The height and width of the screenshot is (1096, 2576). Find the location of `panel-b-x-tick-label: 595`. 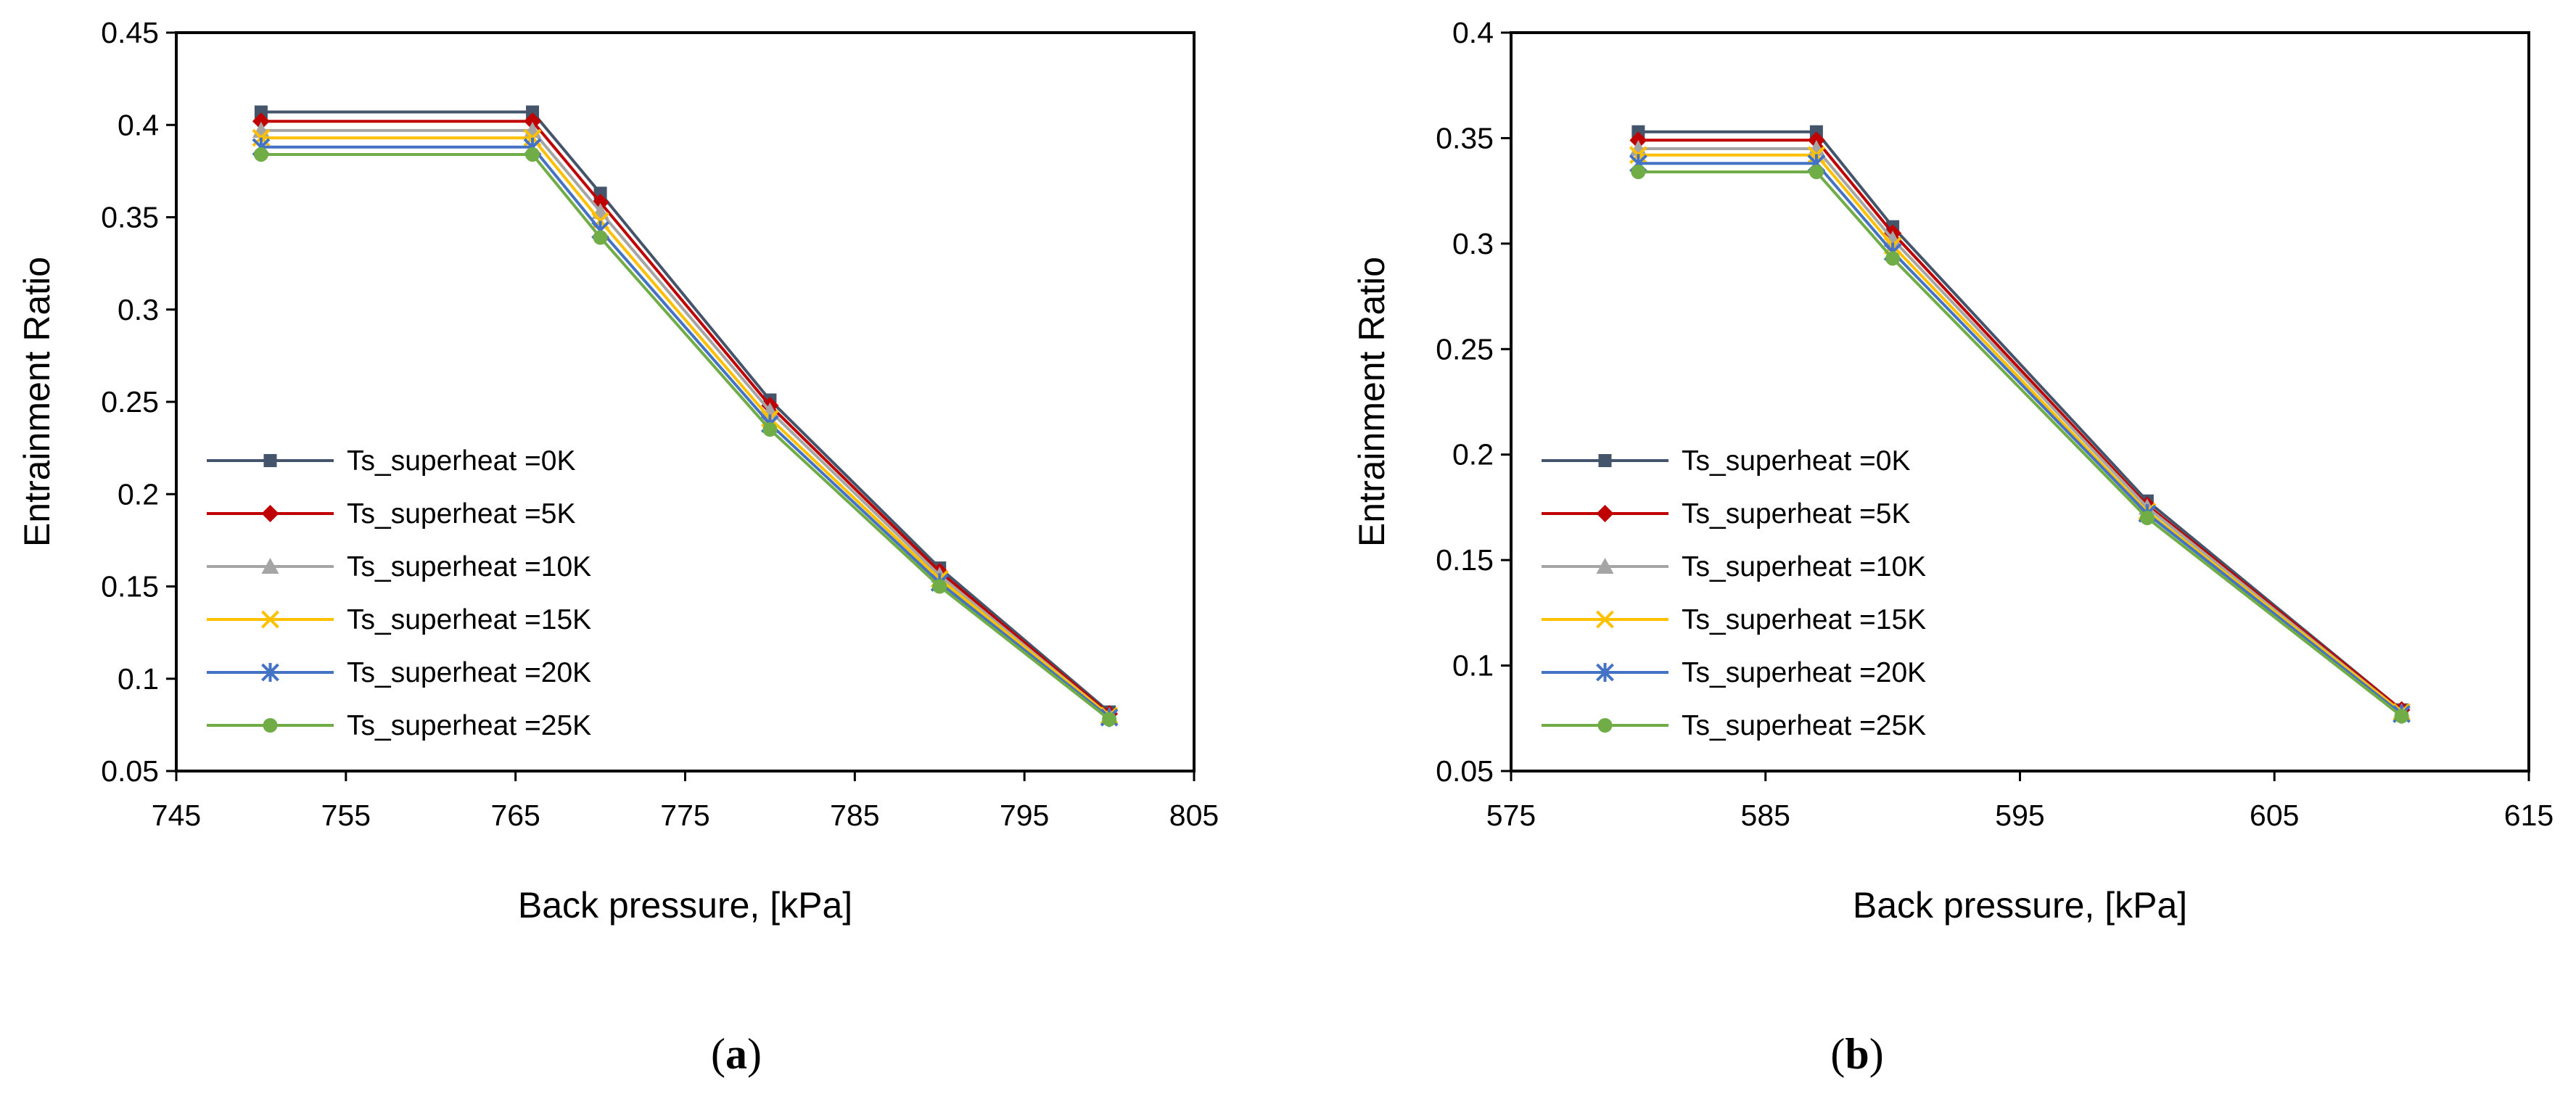

panel-b-x-tick-label: 595 is located at coordinates (2020, 815).